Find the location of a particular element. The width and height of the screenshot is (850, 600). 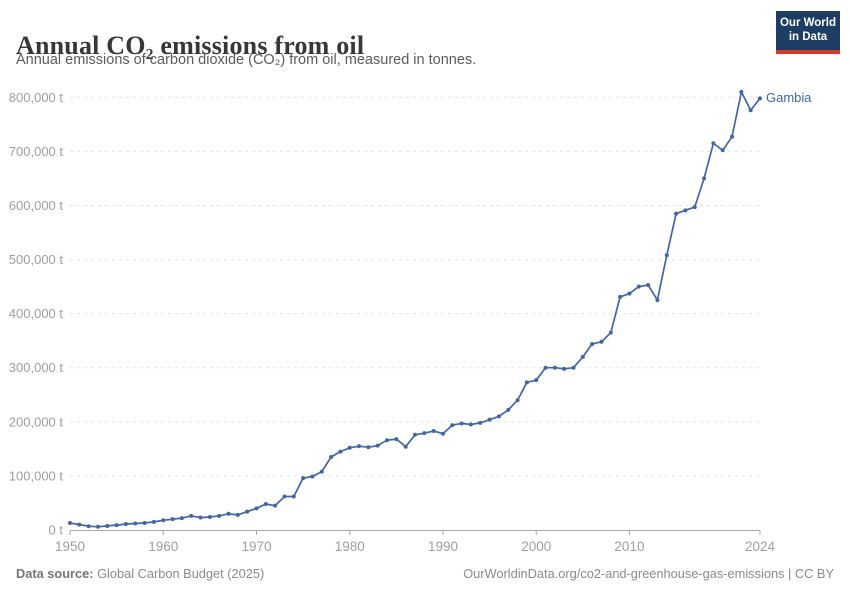

owid-logo: Our World in Data is located at coordinates (808, 32).